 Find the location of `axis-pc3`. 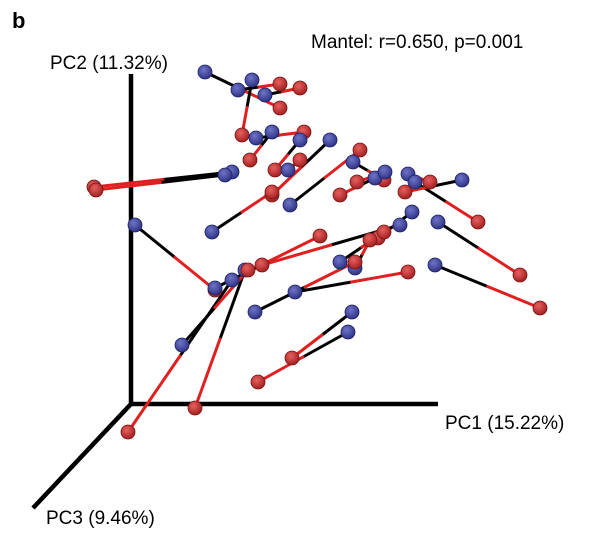

axis-pc3 is located at coordinates (82, 456).